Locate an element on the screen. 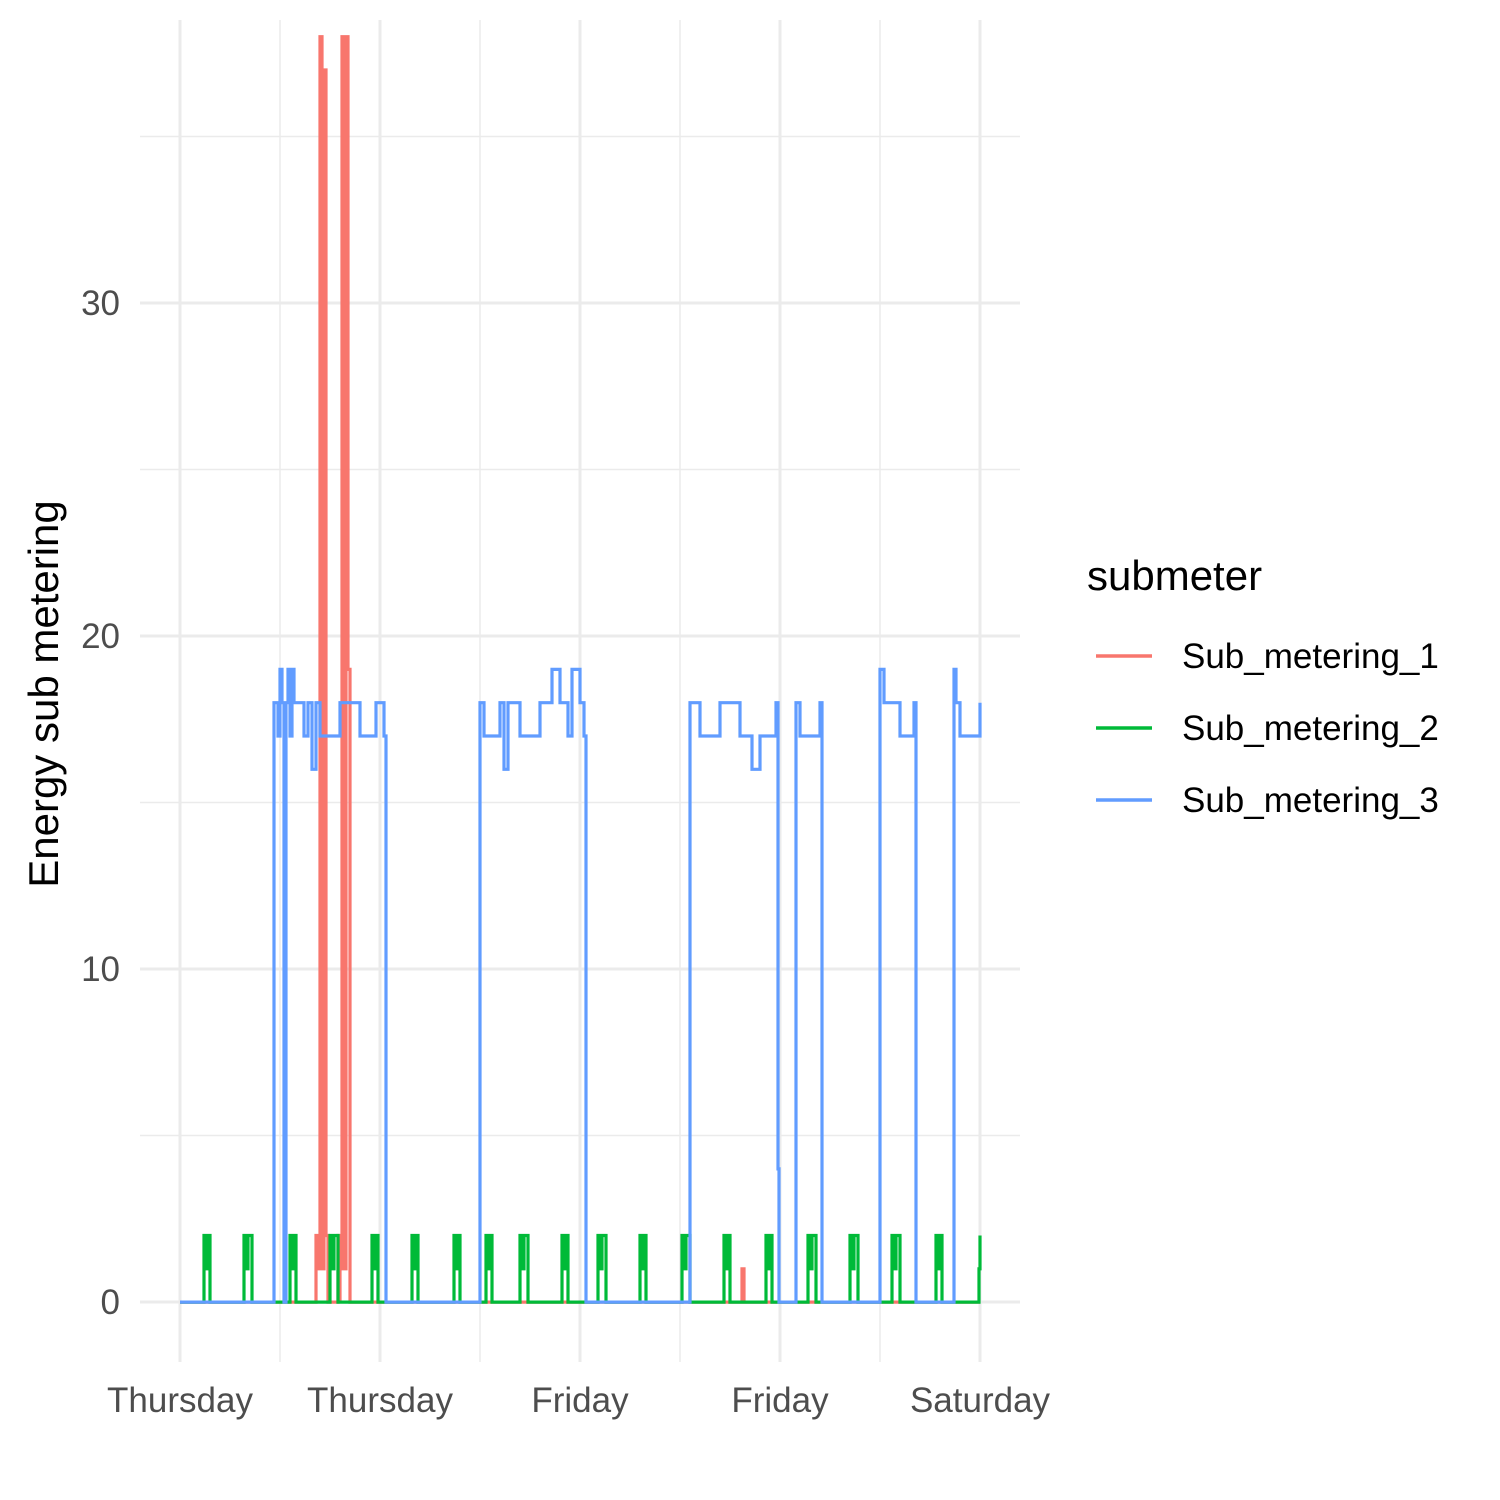 Image resolution: width=1500 pixels, height=1500 pixels. y-tick-label: 10 is located at coordinates (100, 969).